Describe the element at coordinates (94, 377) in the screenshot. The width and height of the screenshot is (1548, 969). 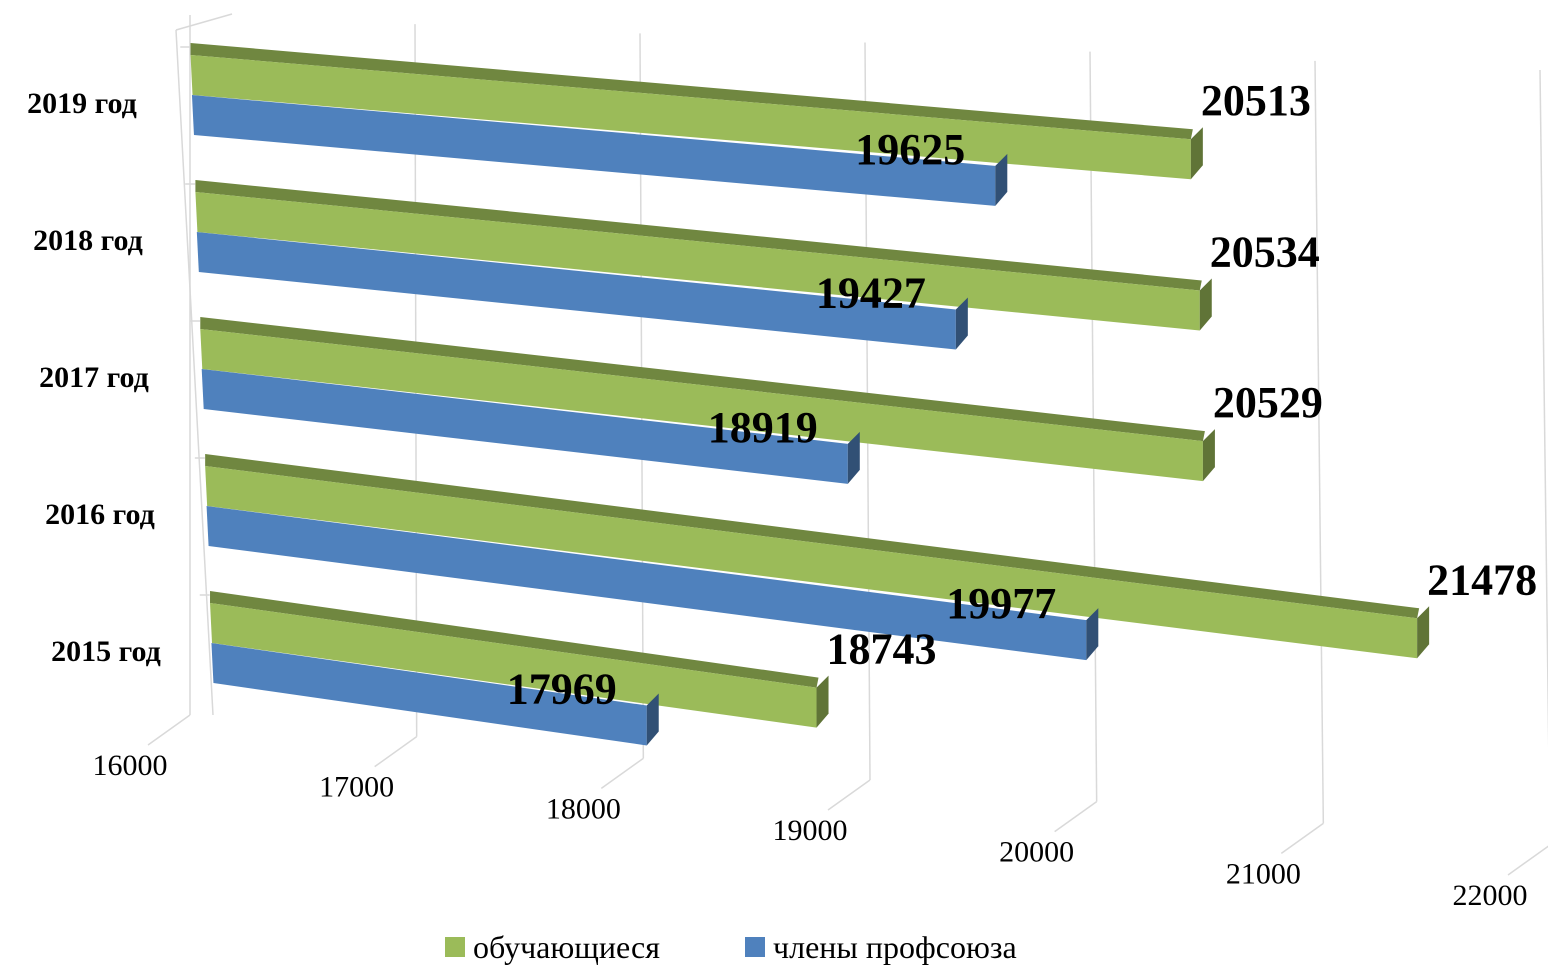
I see `category-label: 2017 год` at that location.